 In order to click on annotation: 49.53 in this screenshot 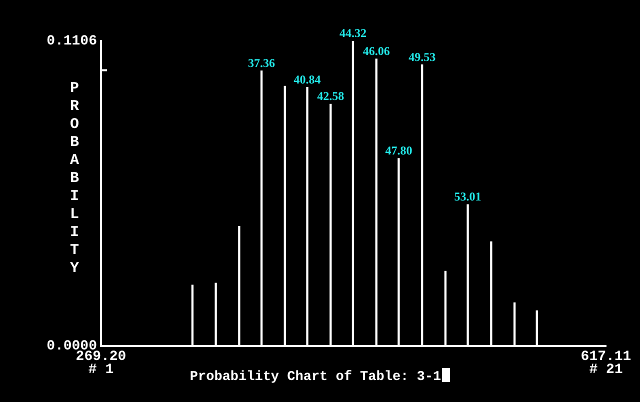, I will do `click(422, 57)`.